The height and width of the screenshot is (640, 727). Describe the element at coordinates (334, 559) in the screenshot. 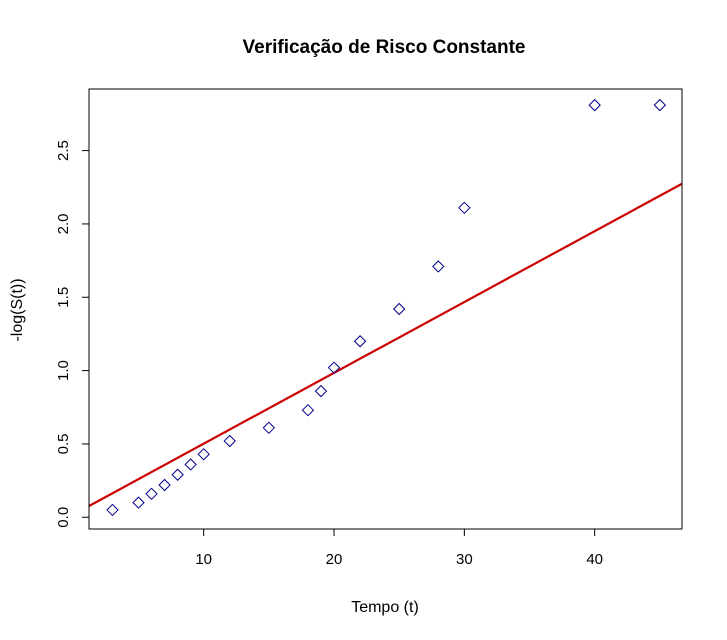

I see `x-tick-label: 20` at that location.